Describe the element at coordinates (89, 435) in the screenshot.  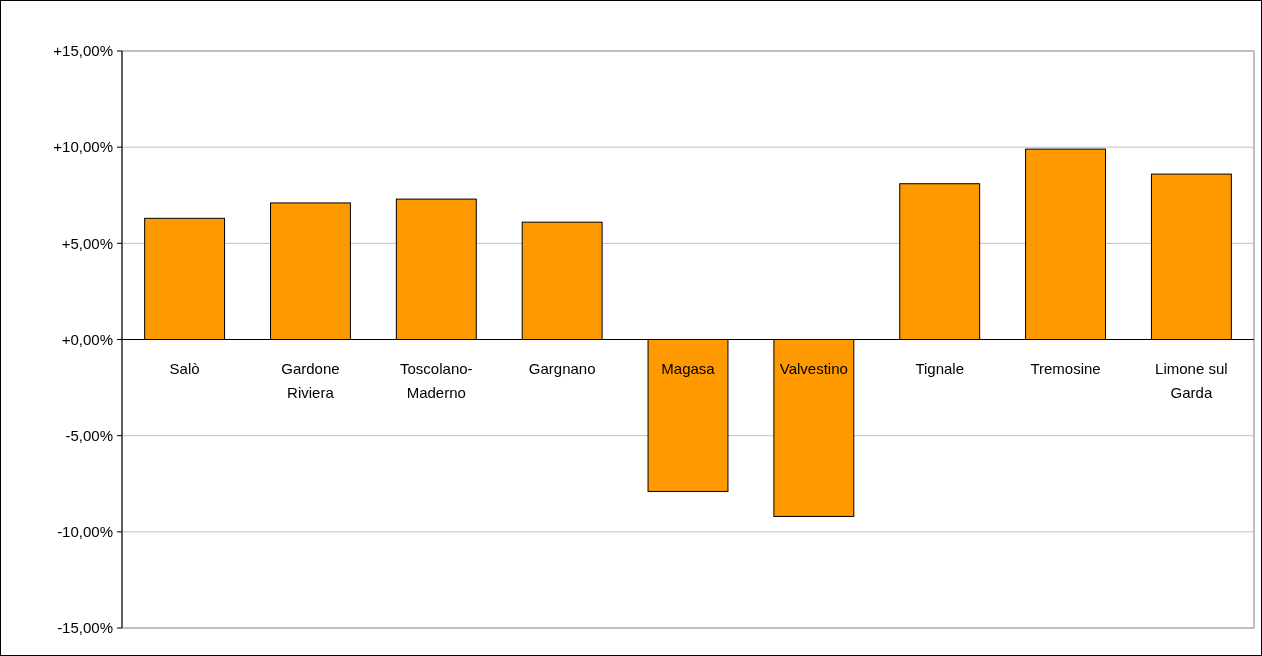
I see `y-tick-label: -5,00%` at that location.